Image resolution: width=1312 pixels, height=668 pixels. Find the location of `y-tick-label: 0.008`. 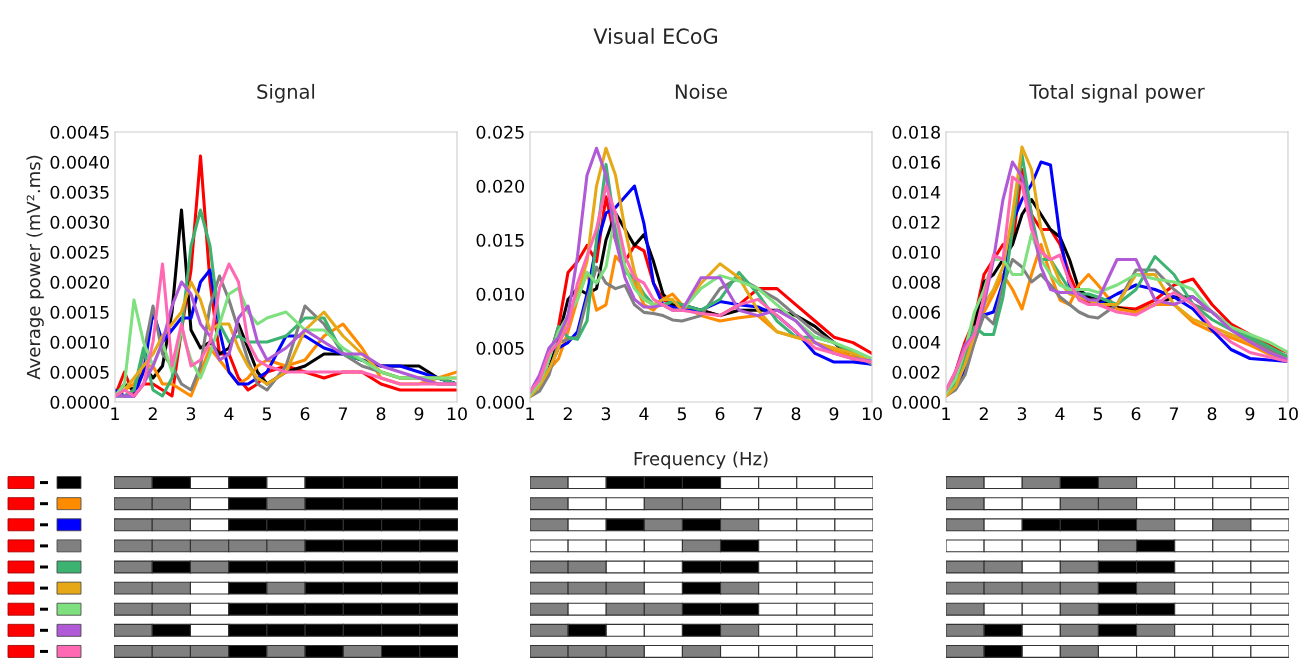

y-tick-label: 0.008 is located at coordinates (916, 282).